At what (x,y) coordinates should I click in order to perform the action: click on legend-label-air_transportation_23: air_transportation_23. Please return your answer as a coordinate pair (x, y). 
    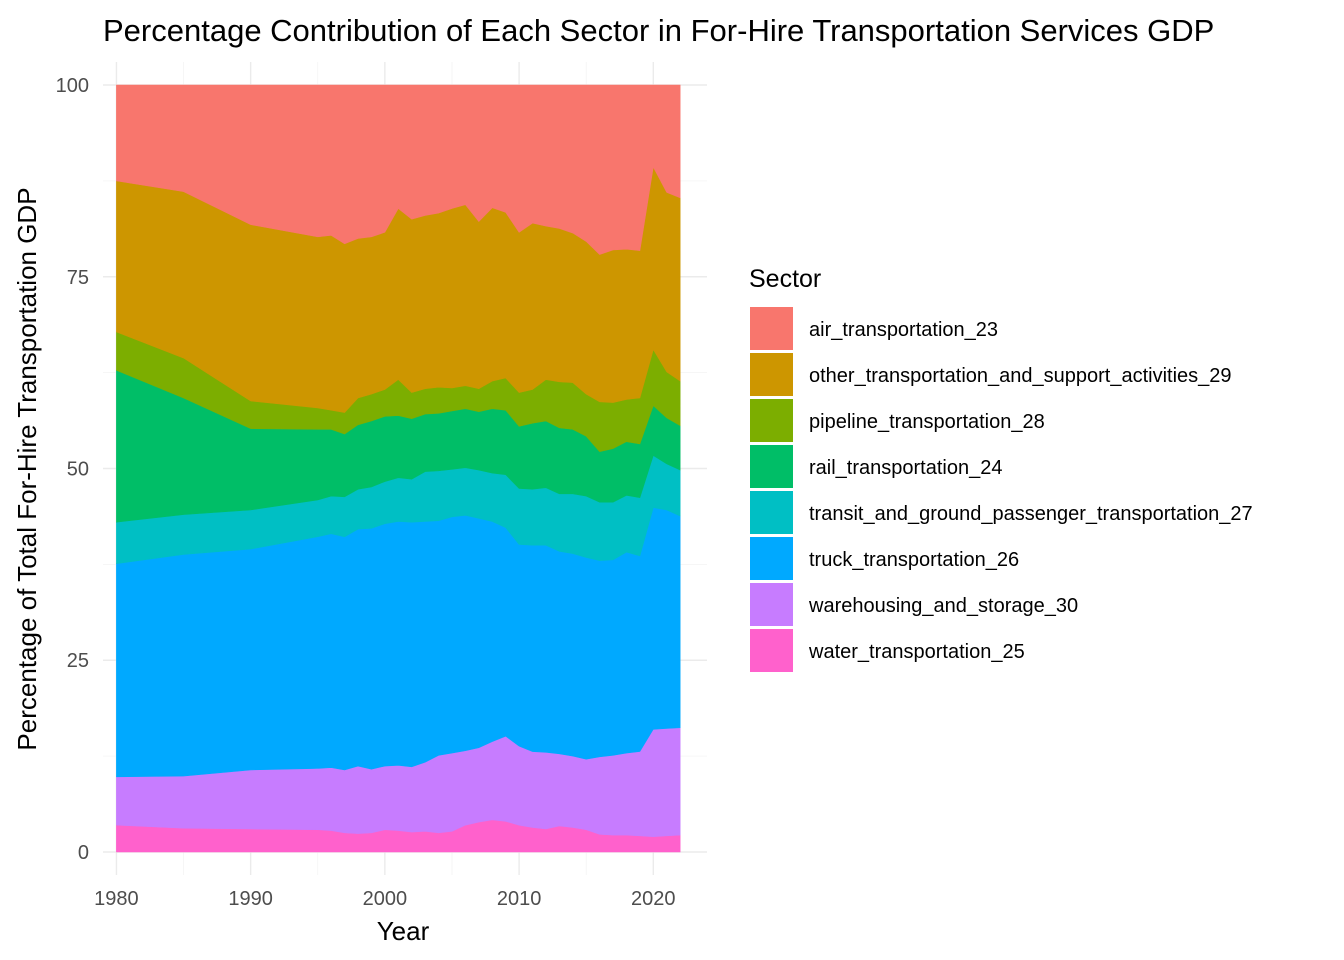
    Looking at the image, I should click on (903, 330).